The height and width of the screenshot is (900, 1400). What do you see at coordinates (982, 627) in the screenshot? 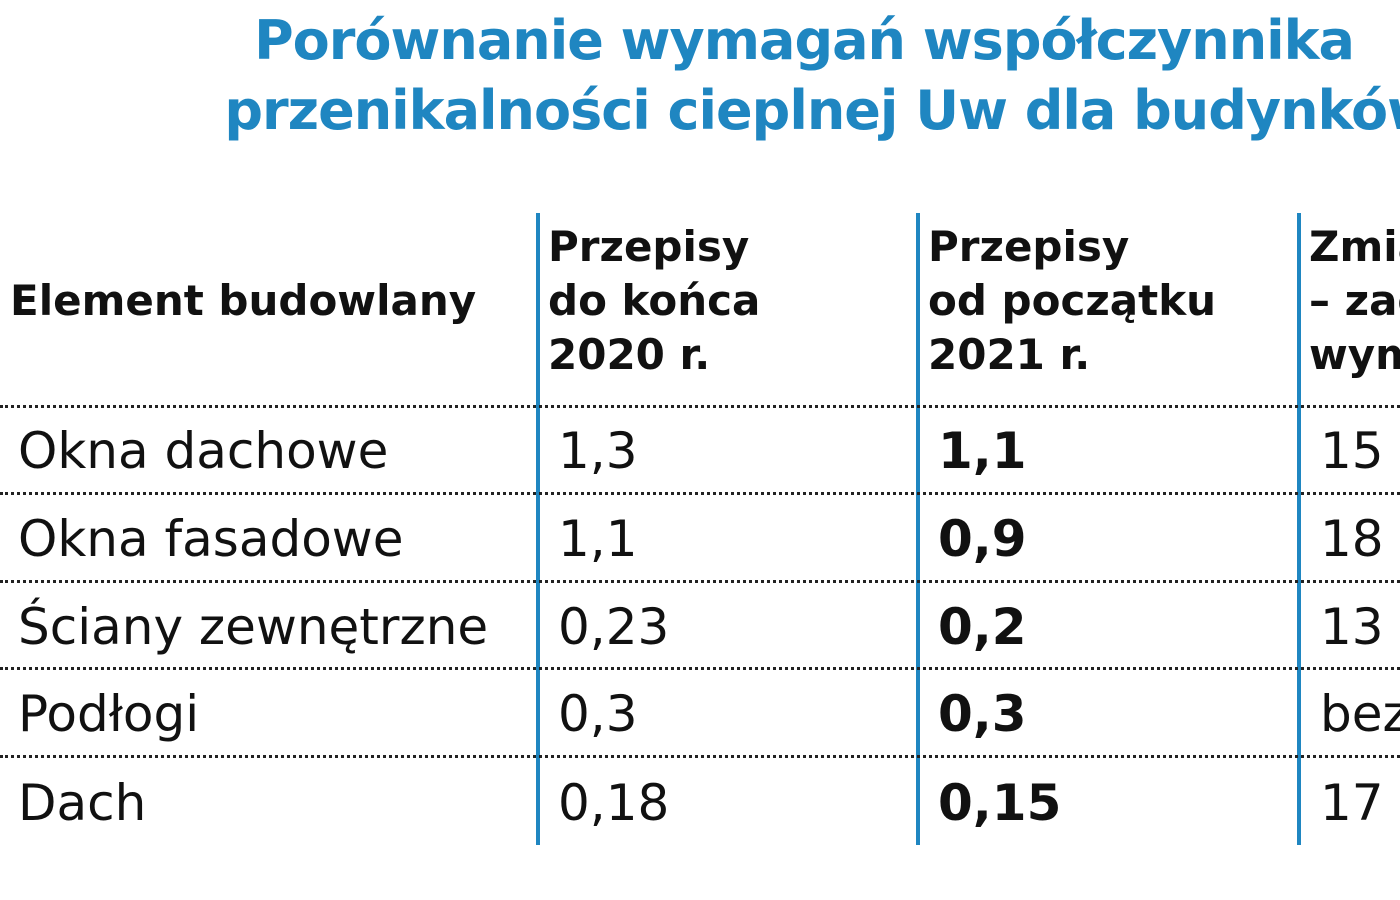
I see `cell-new-value: 0,2` at bounding box center [982, 627].